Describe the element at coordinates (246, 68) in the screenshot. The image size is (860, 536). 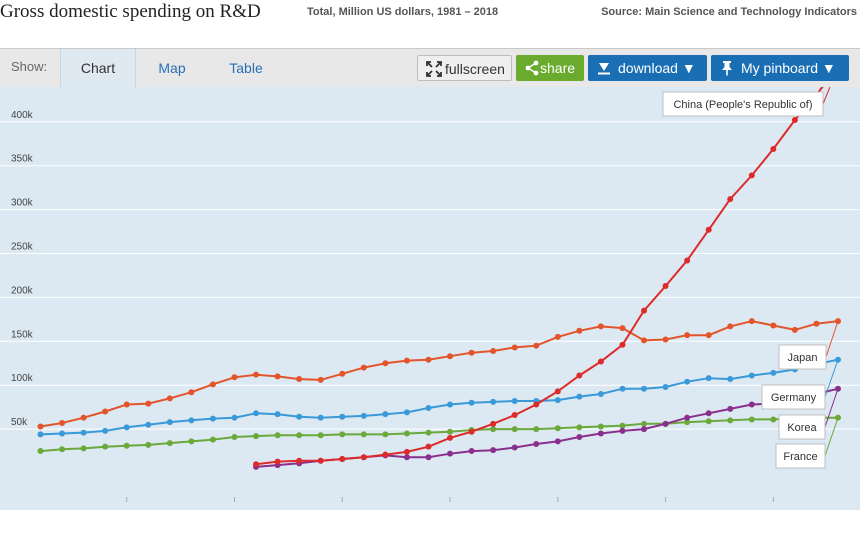
I see `tab-table: Table` at that location.